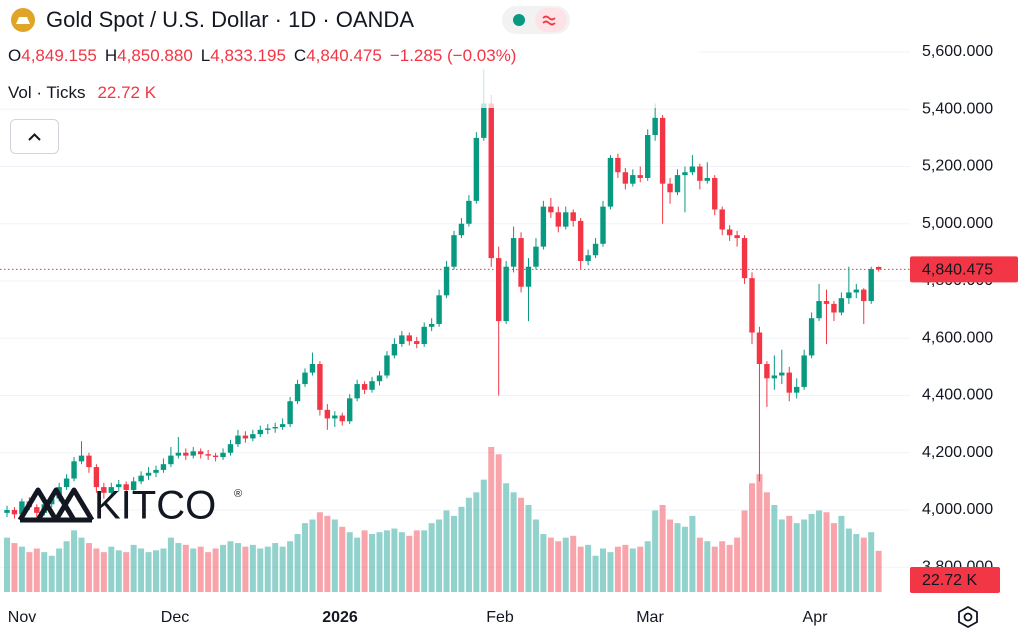  Describe the element at coordinates (205, 55) in the screenshot. I see `low-key: L` at that location.